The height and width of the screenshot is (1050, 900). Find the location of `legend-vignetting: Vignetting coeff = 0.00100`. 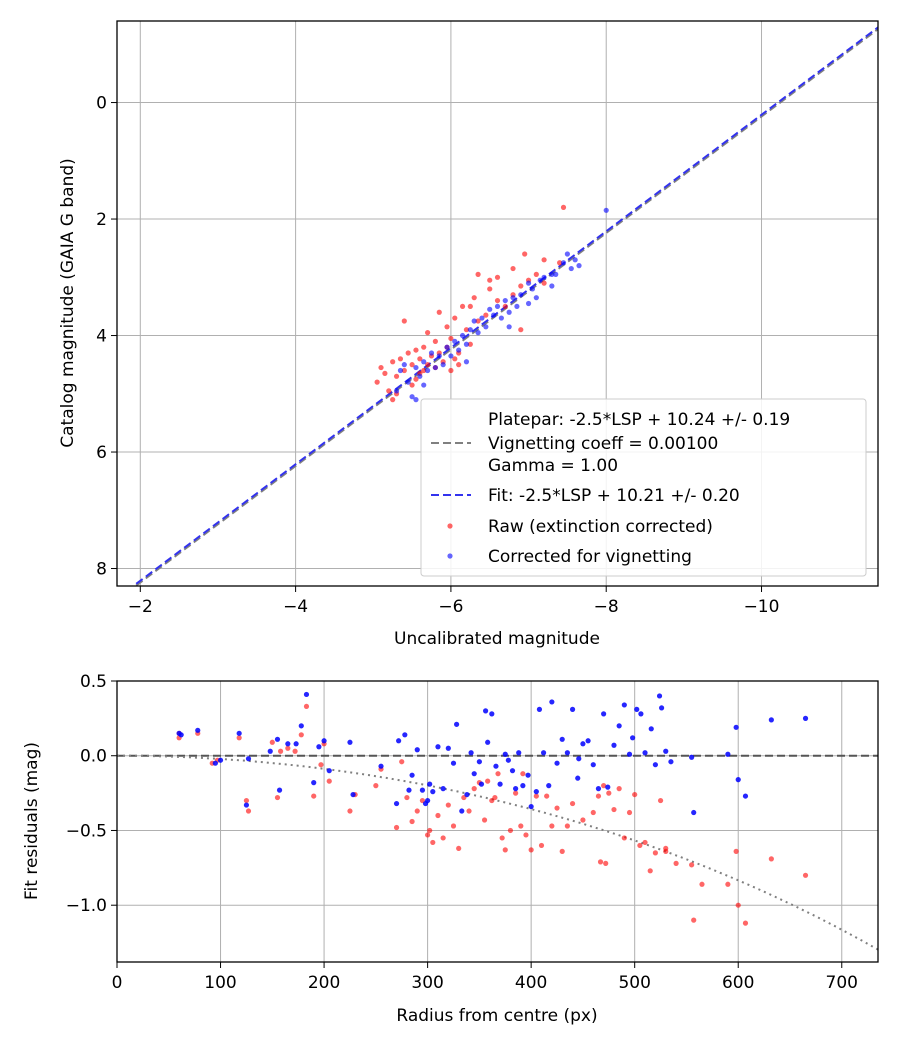

legend-vignetting: Vignetting coeff = 0.00100 is located at coordinates (603, 444).